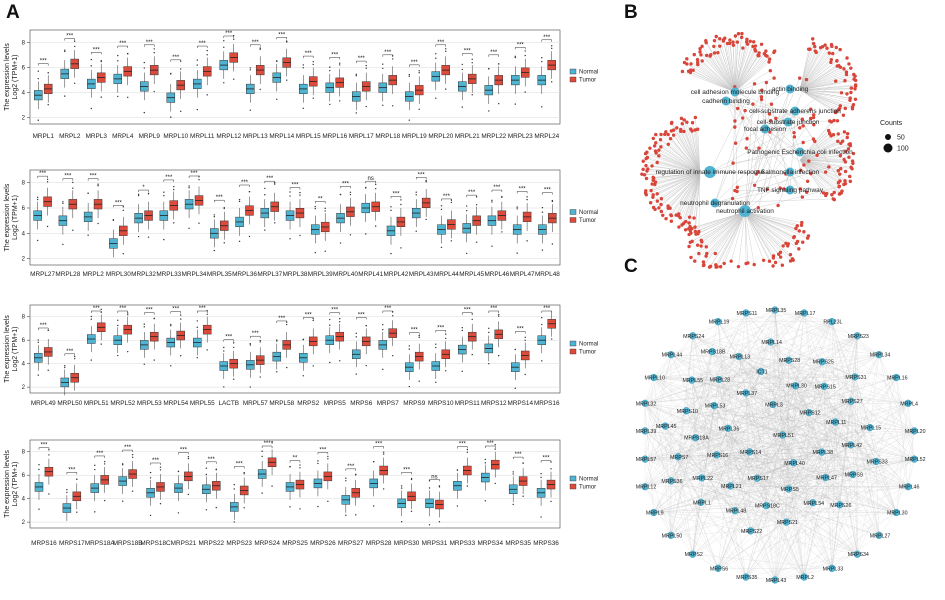  I want to click on legend-label-tumor: Tumor, so click(587, 221).